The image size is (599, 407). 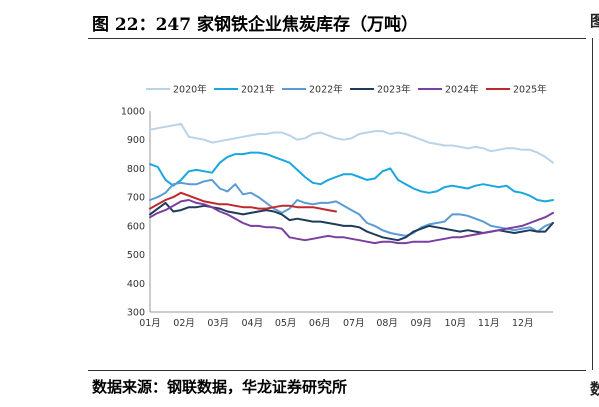 What do you see at coordinates (184, 323) in the screenshot?
I see `x-tick-label: 02月` at bounding box center [184, 323].